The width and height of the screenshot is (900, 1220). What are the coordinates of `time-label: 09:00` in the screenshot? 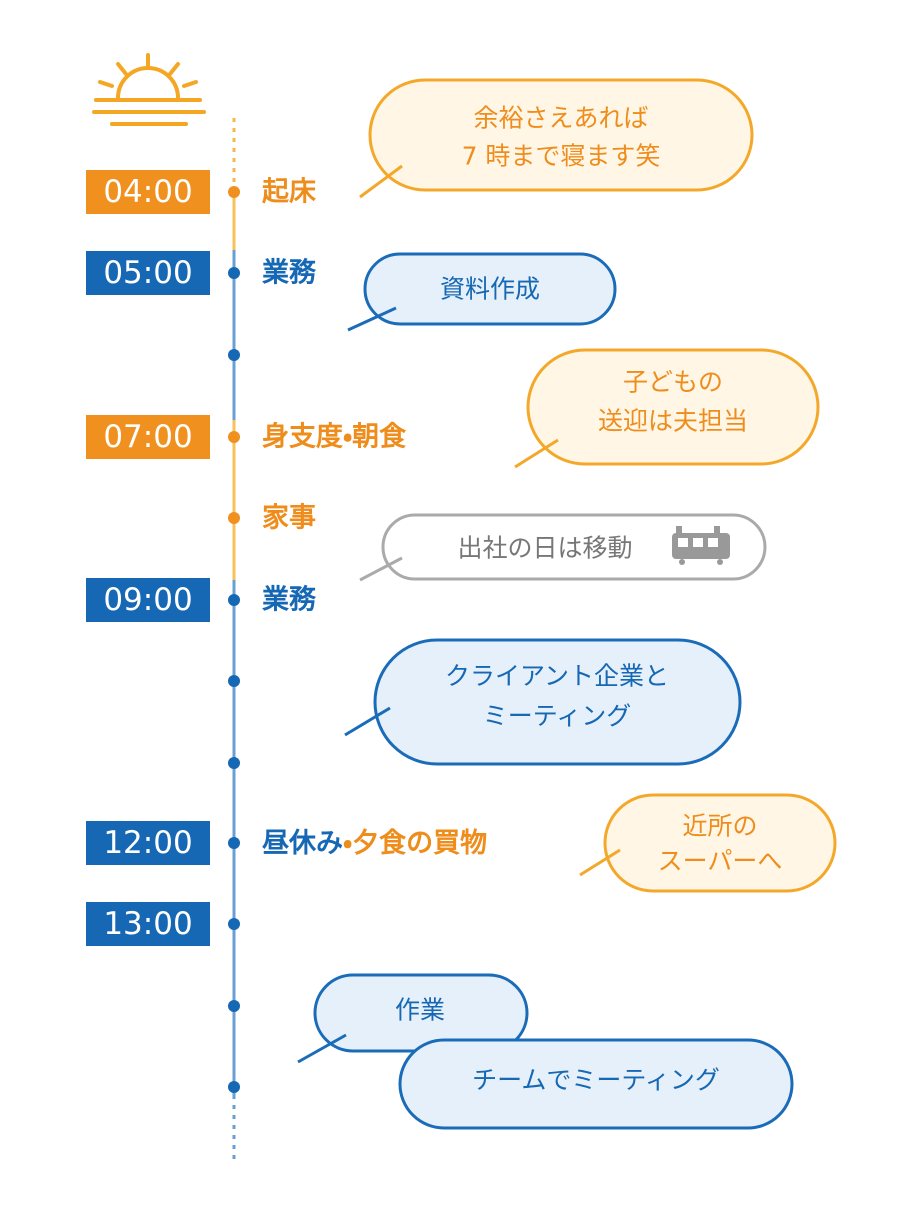 It's located at (147, 600).